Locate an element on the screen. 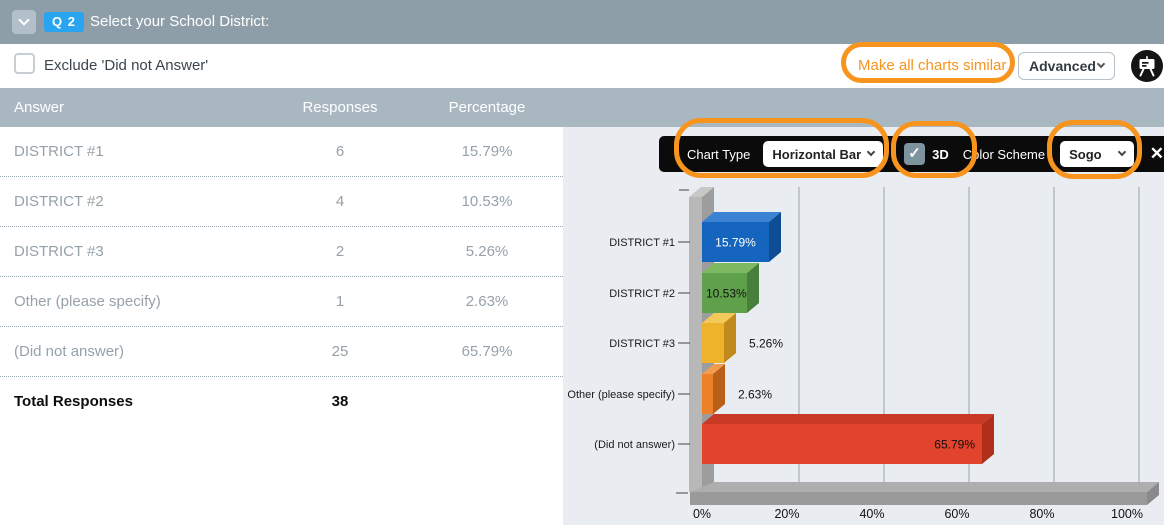 This screenshot has width=1164, height=525. advanced-dropdown-label: Advanced is located at coordinates (1062, 66).